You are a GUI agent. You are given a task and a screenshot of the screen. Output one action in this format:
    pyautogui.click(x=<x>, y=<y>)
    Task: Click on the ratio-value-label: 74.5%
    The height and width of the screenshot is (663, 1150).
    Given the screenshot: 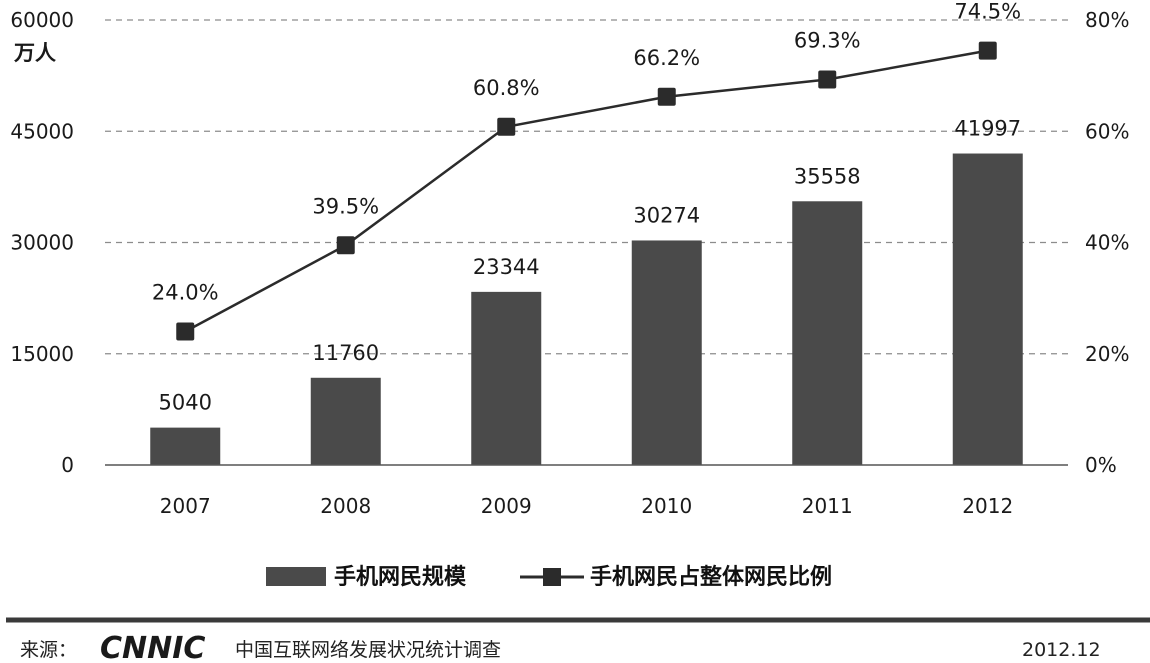 What is the action you would take?
    pyautogui.click(x=987, y=12)
    